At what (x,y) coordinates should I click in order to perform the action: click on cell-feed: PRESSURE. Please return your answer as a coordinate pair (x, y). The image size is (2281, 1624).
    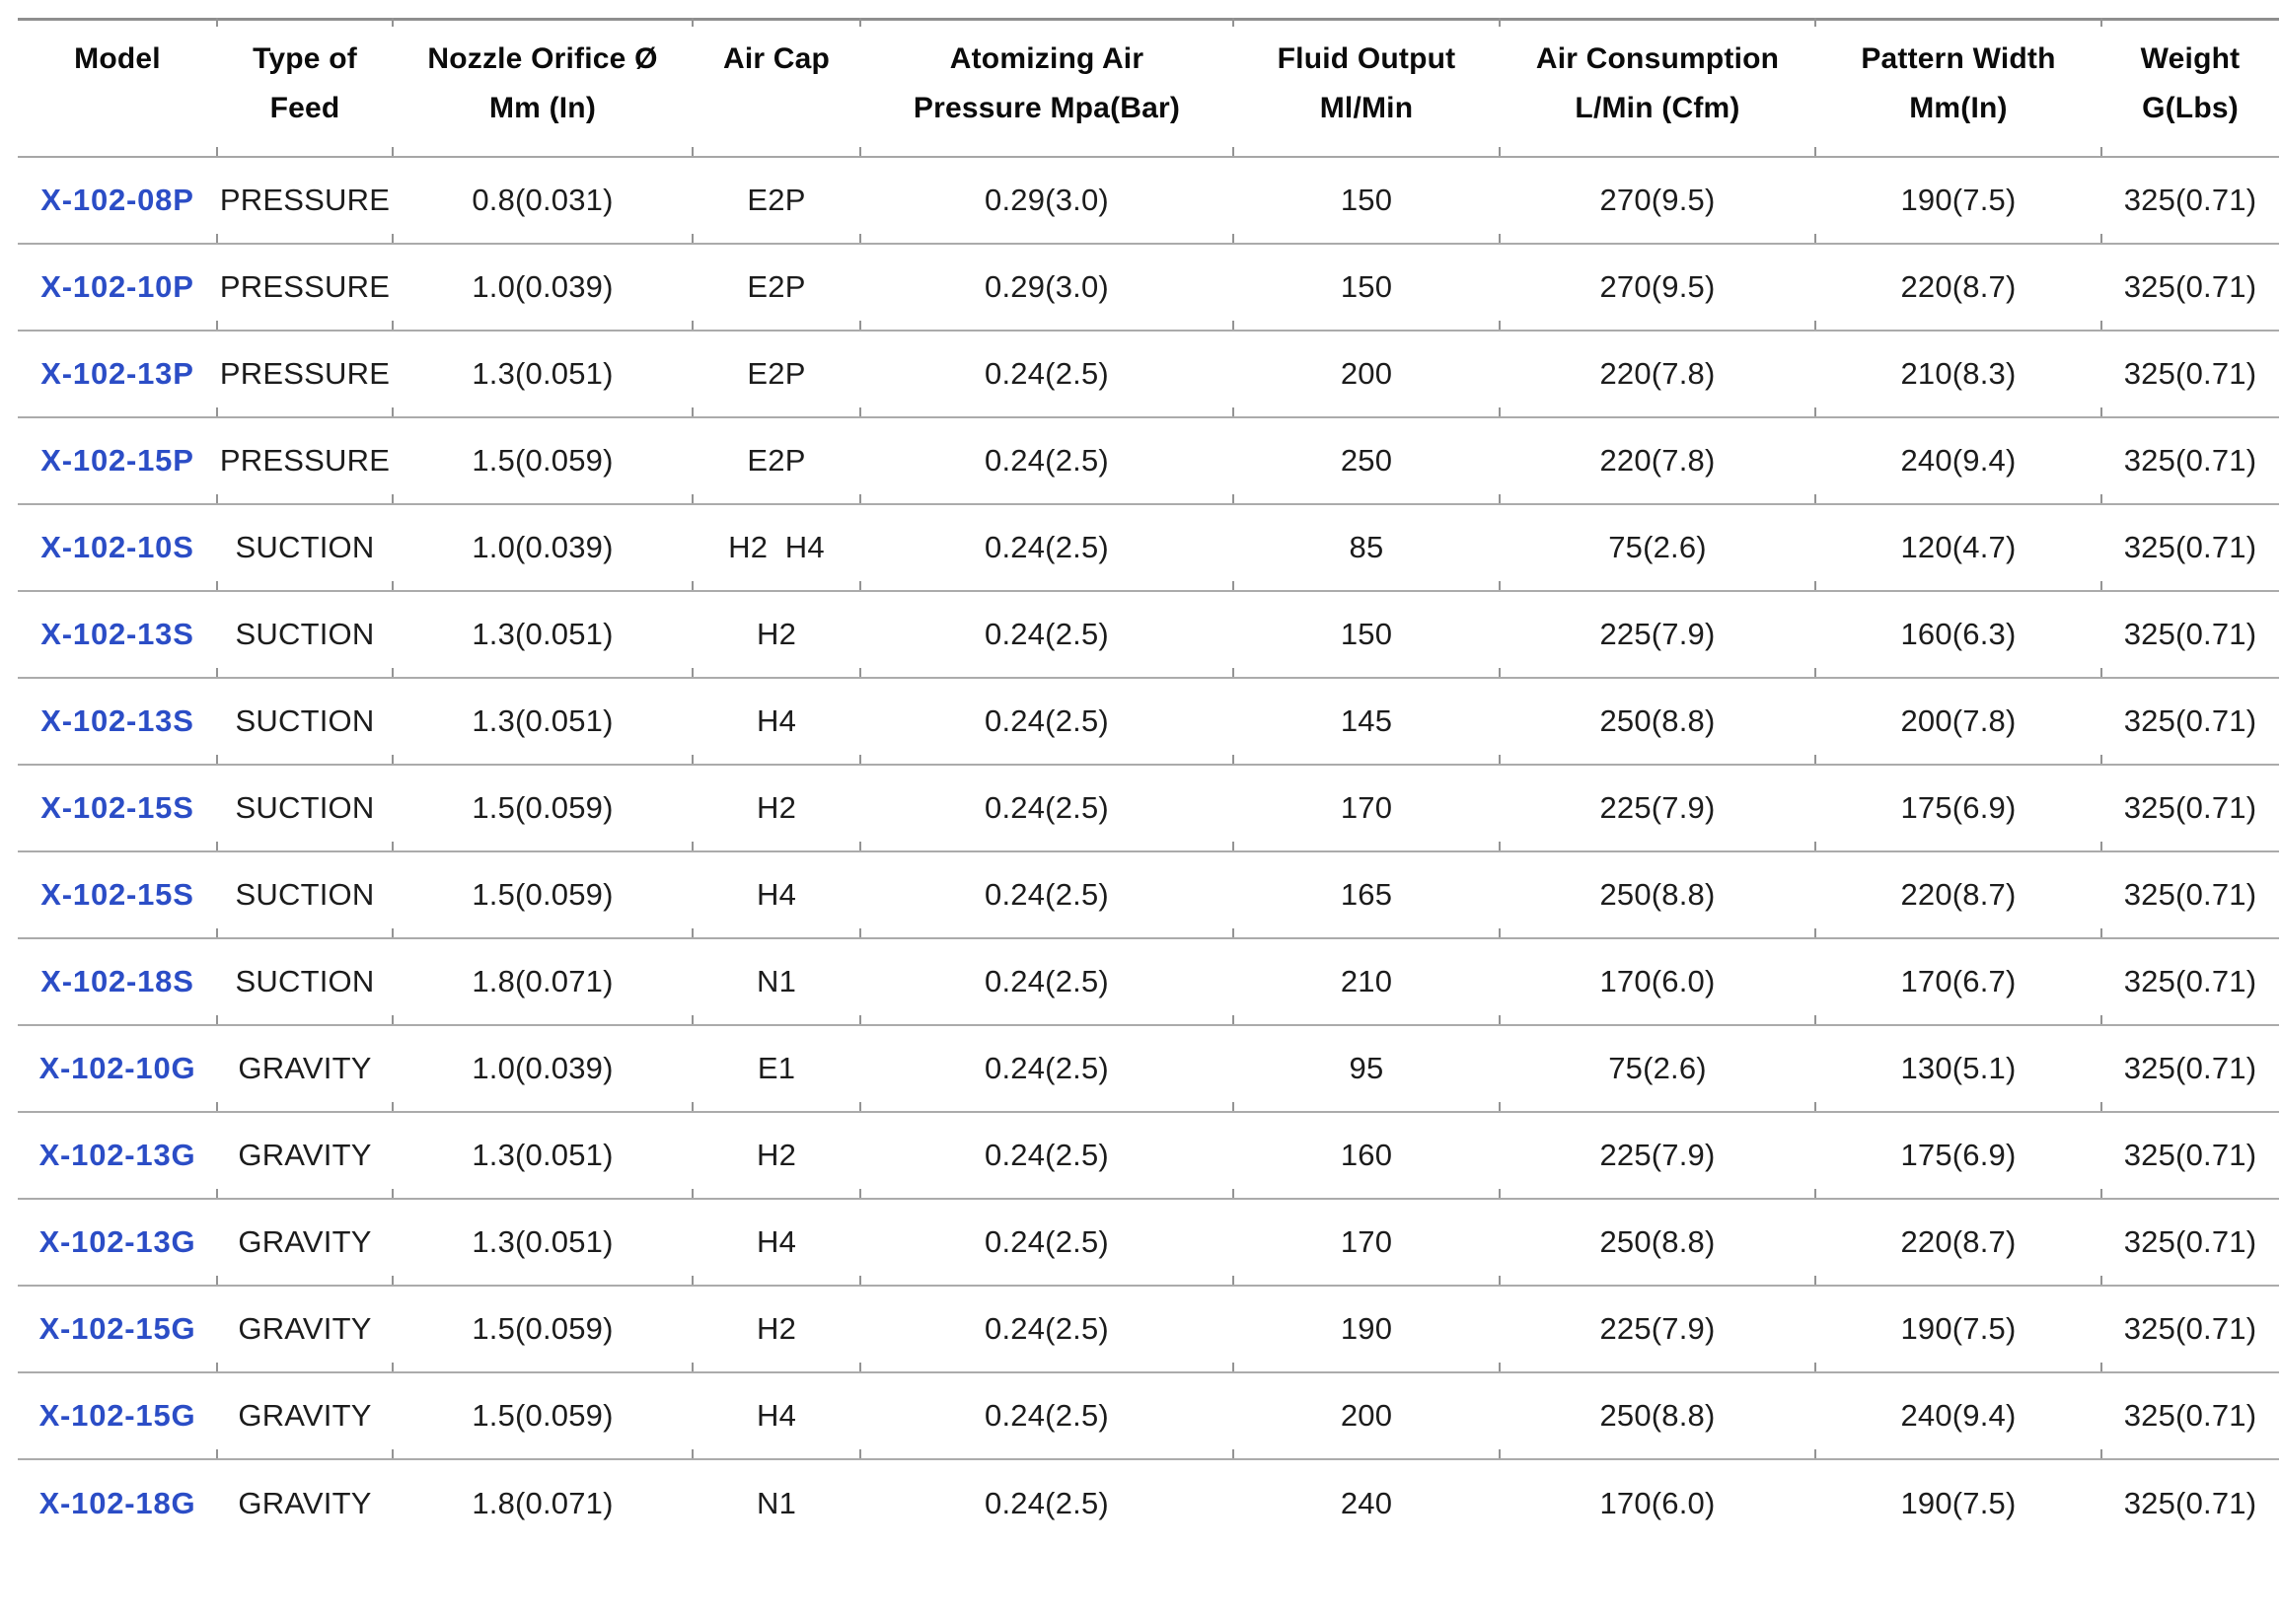
    Looking at the image, I should click on (304, 461).